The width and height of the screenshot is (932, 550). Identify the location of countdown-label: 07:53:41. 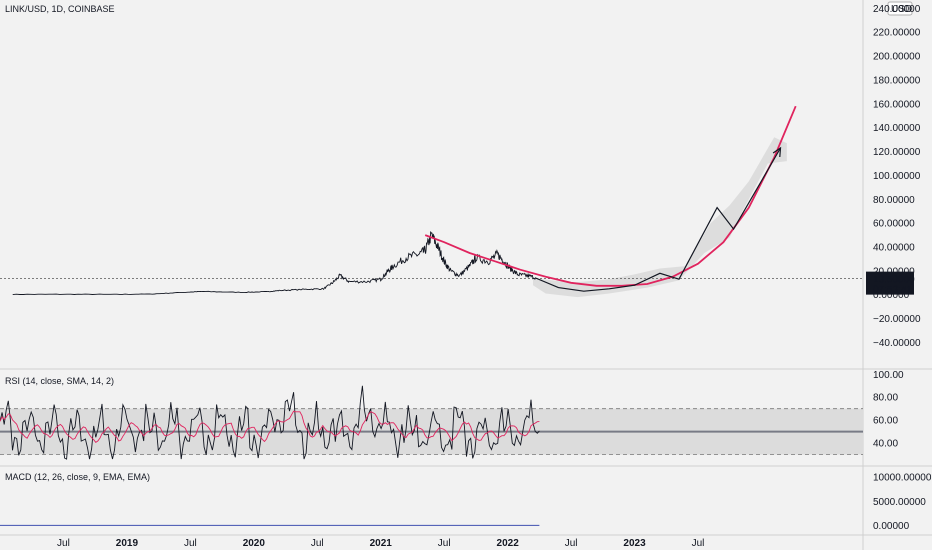
(892, 290).